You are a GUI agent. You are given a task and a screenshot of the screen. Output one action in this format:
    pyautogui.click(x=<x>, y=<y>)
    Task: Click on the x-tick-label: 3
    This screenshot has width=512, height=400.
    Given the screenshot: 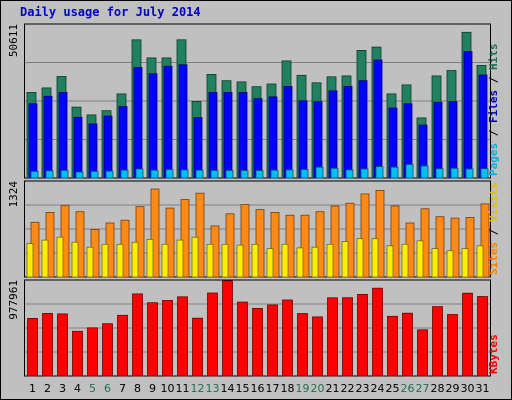 What is the action you would take?
    pyautogui.click(x=62, y=388)
    